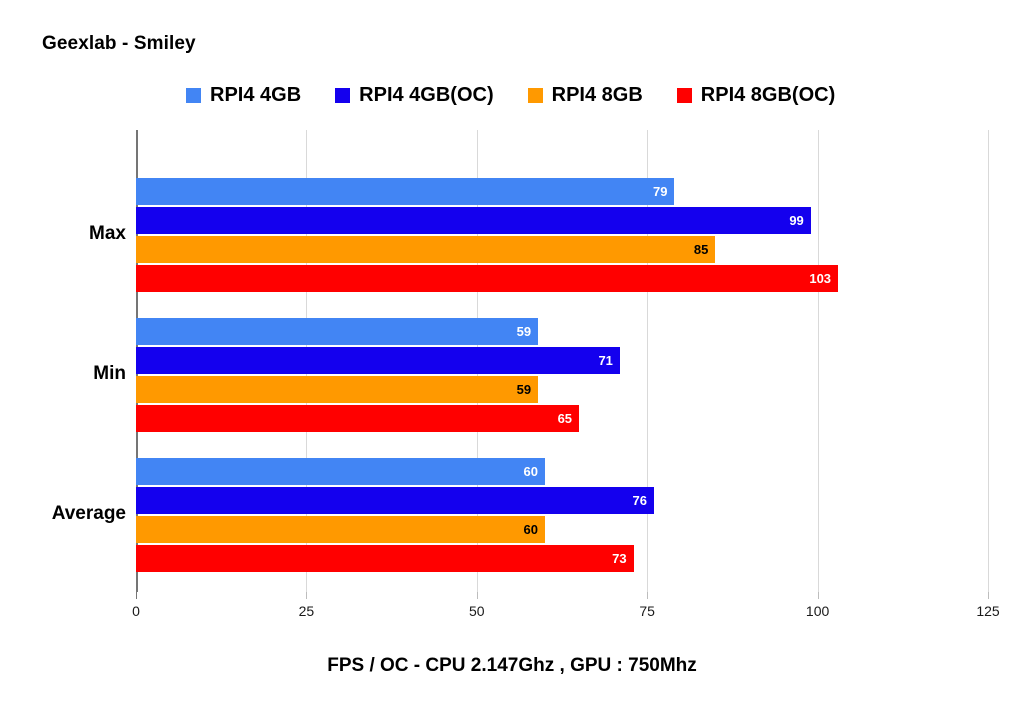 This screenshot has height=720, width=1024. I want to click on bar: 99, so click(473, 220).